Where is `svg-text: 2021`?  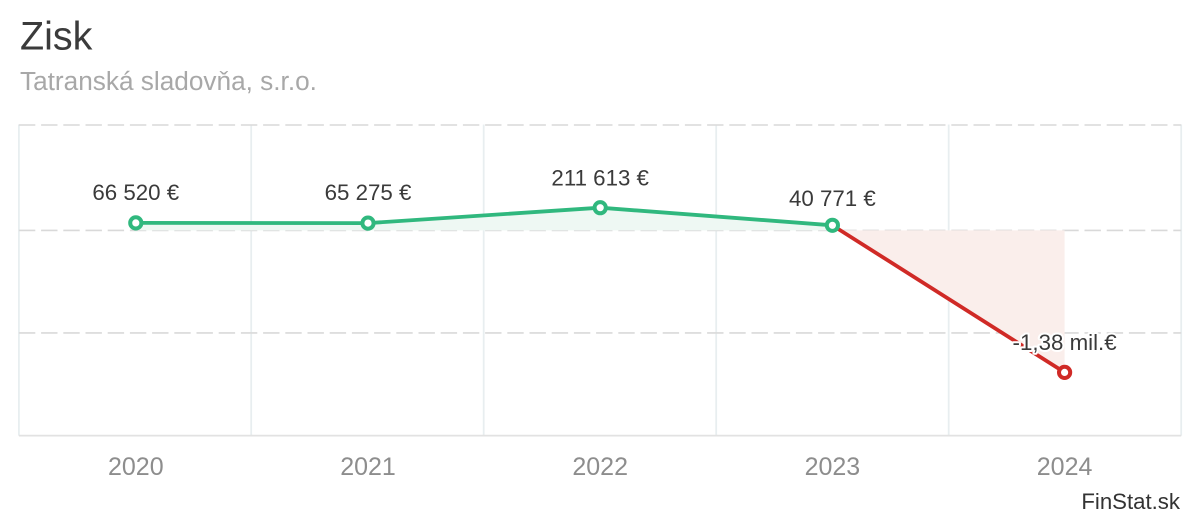 svg-text: 2021 is located at coordinates (368, 467).